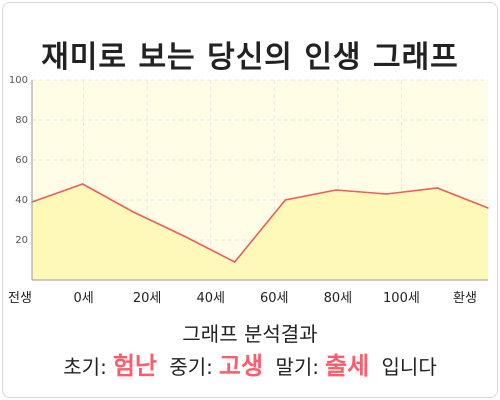  I want to click on x-tick-label: 전생, so click(20, 298).